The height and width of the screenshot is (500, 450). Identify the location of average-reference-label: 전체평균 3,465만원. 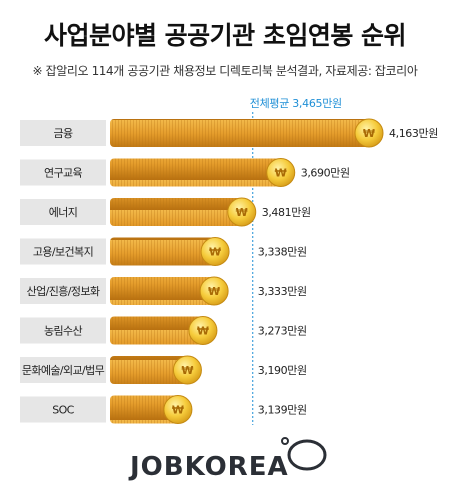
(296, 103).